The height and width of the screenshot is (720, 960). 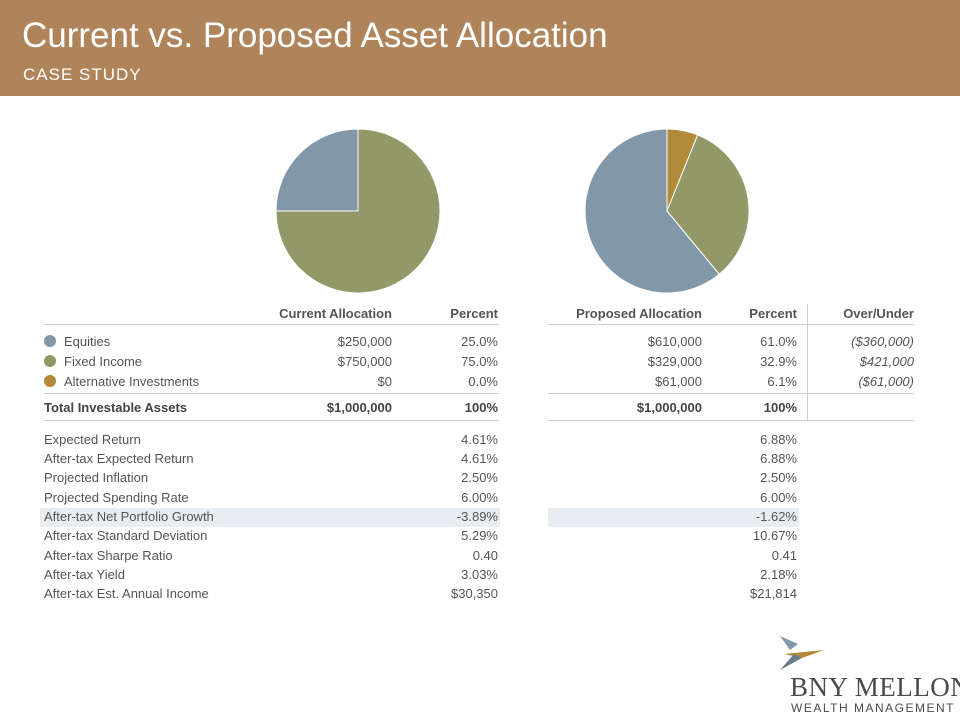 What do you see at coordinates (50, 361) in the screenshot?
I see `fixed-income-legend-dot` at bounding box center [50, 361].